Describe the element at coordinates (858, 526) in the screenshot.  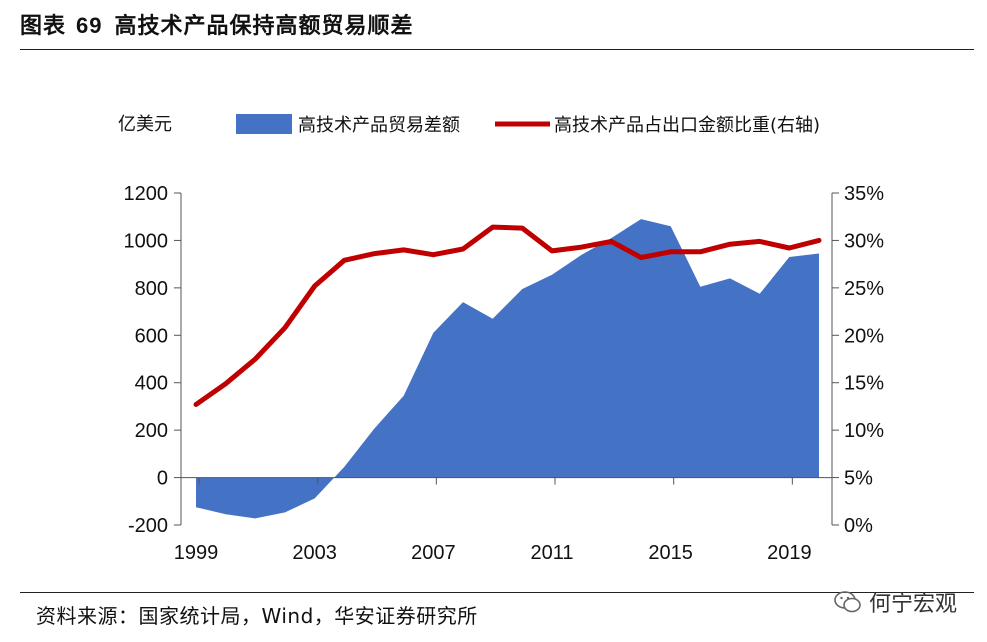
I see `right-axis-tick-label: 0%` at that location.